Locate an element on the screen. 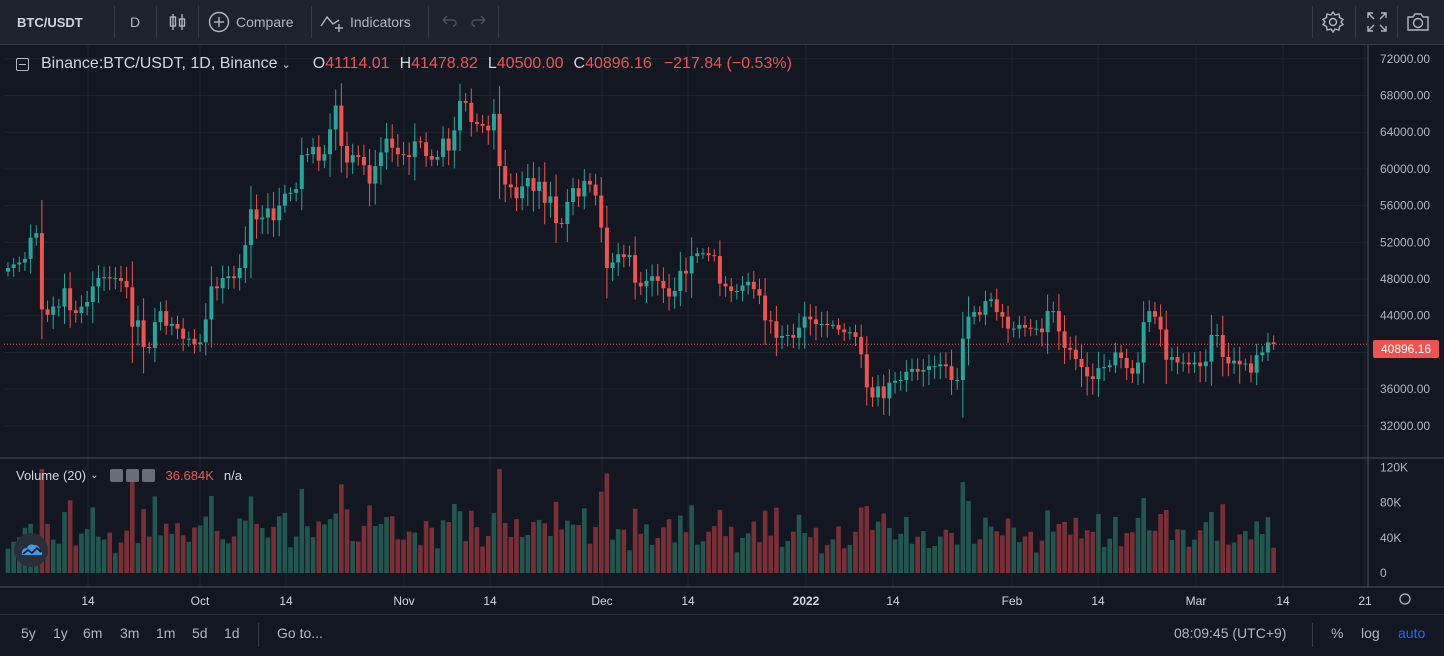 This screenshot has width=1444, height=656. collapse-legend-icon is located at coordinates (22, 64).